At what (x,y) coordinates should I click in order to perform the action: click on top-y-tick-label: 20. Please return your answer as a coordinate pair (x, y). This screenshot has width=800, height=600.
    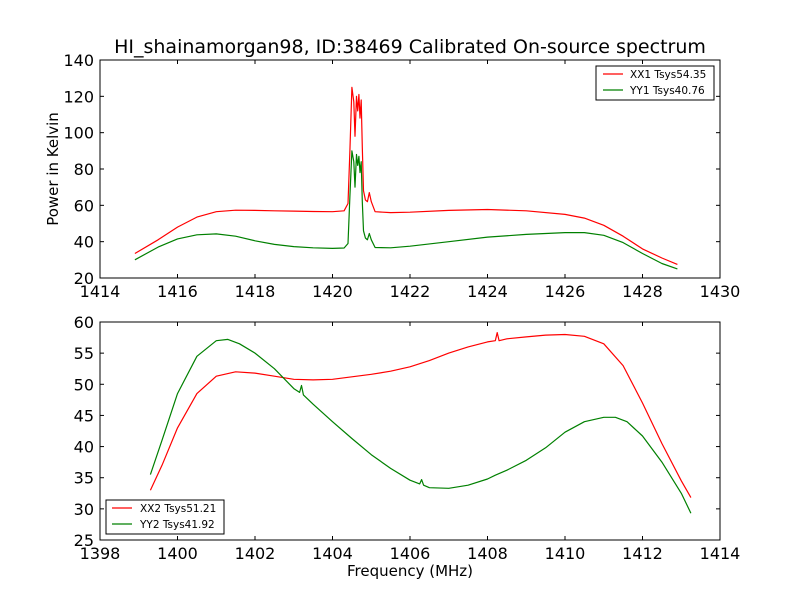
    Looking at the image, I should click on (84, 278).